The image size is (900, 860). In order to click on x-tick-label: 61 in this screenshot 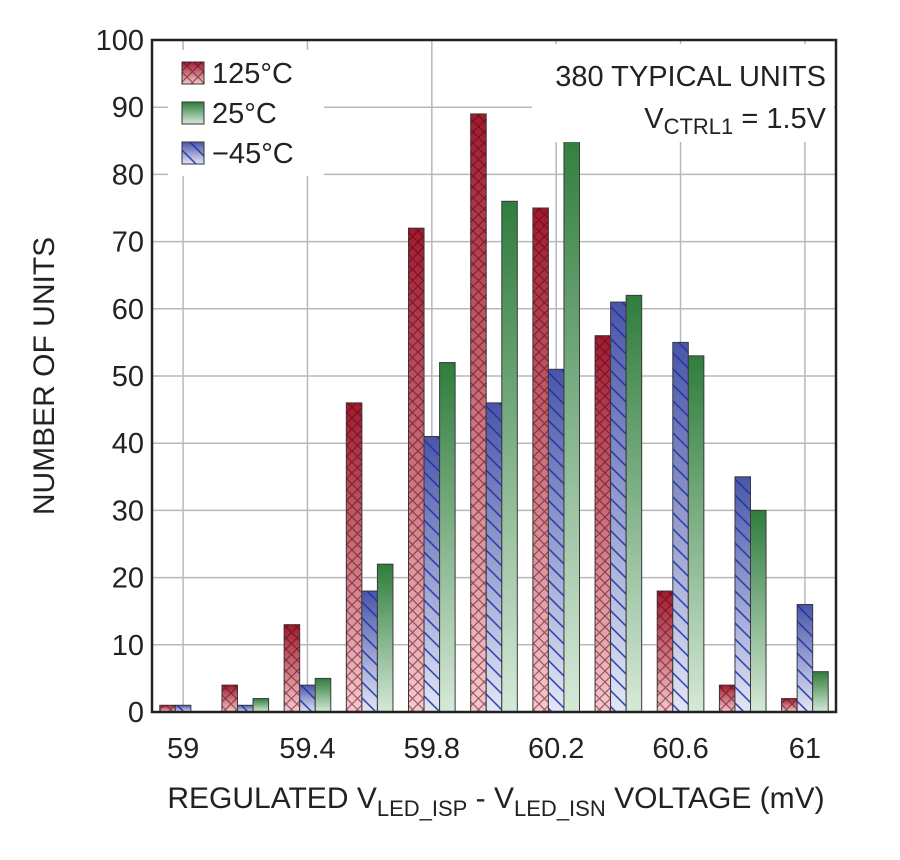, I will do `click(805, 749)`.